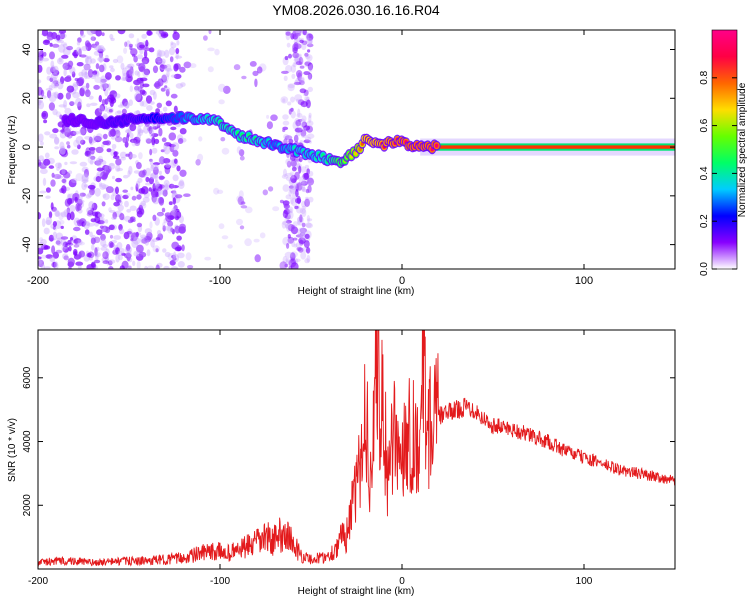 Image resolution: width=750 pixels, height=600 pixels. What do you see at coordinates (584, 581) in the screenshot?
I see `snr-x-tick-label: 100` at bounding box center [584, 581].